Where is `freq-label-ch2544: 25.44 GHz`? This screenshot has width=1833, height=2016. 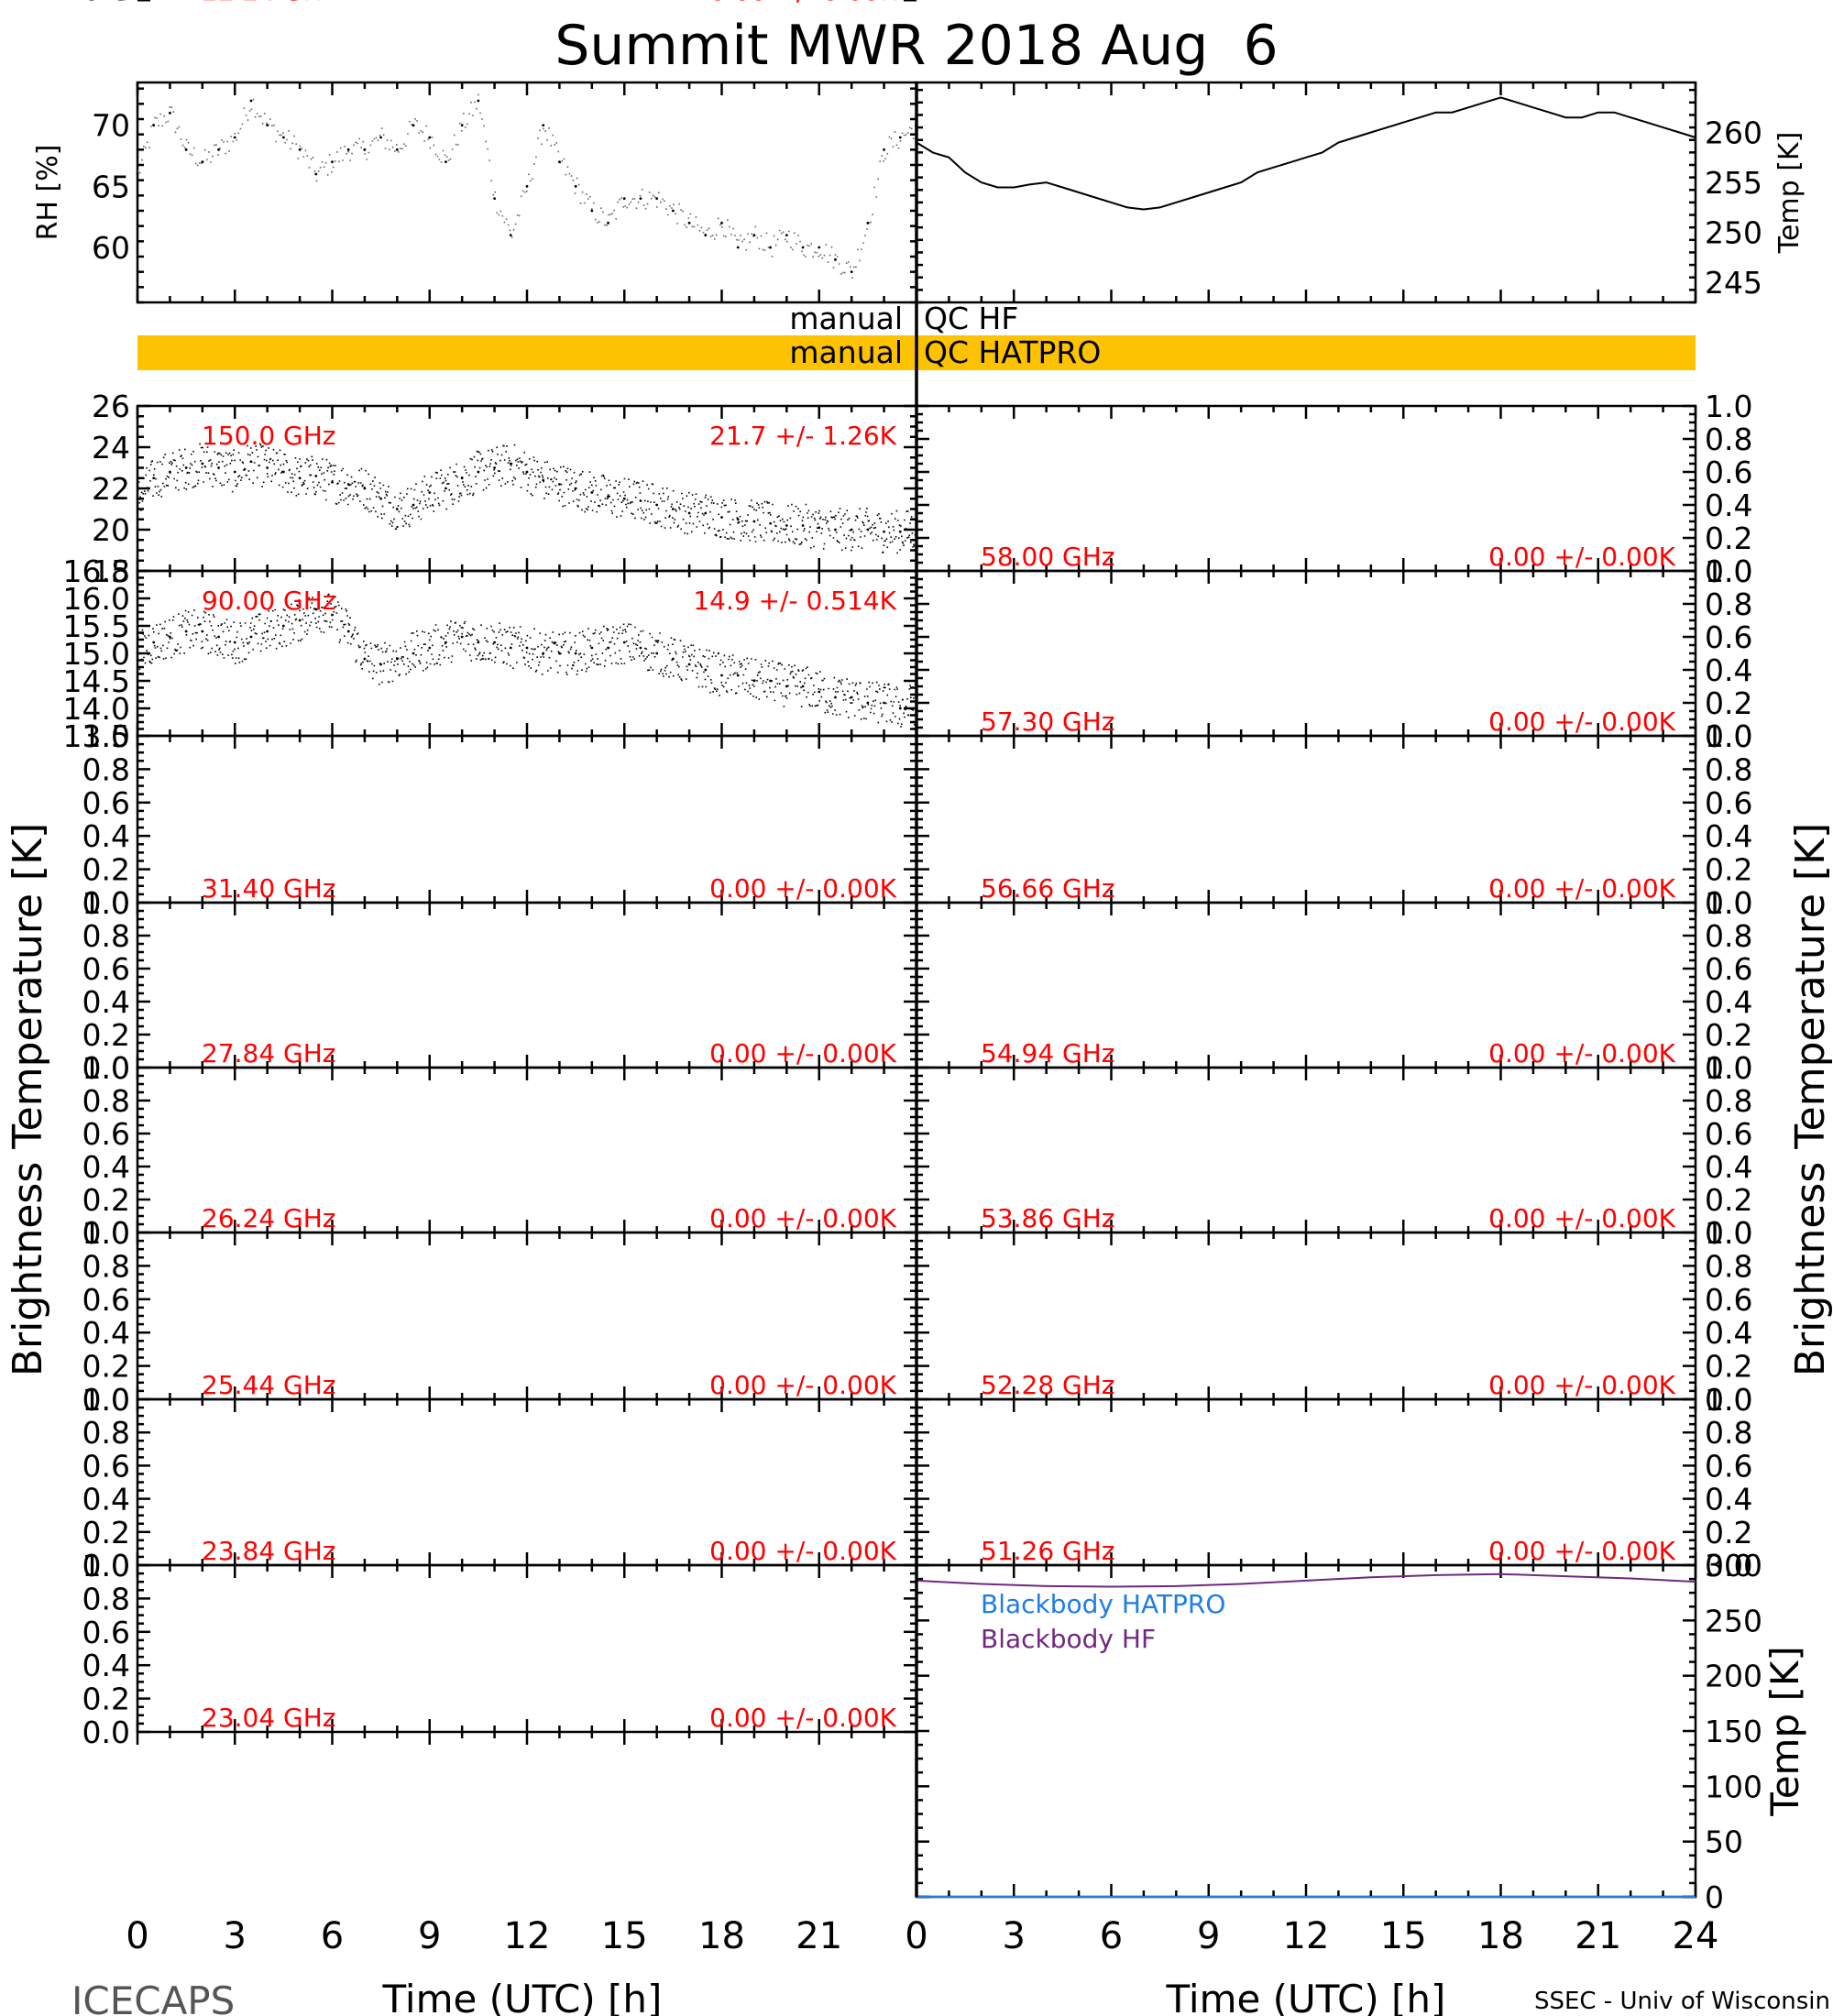
freq-label-ch2544: 25.44 GHz is located at coordinates (269, 1385).